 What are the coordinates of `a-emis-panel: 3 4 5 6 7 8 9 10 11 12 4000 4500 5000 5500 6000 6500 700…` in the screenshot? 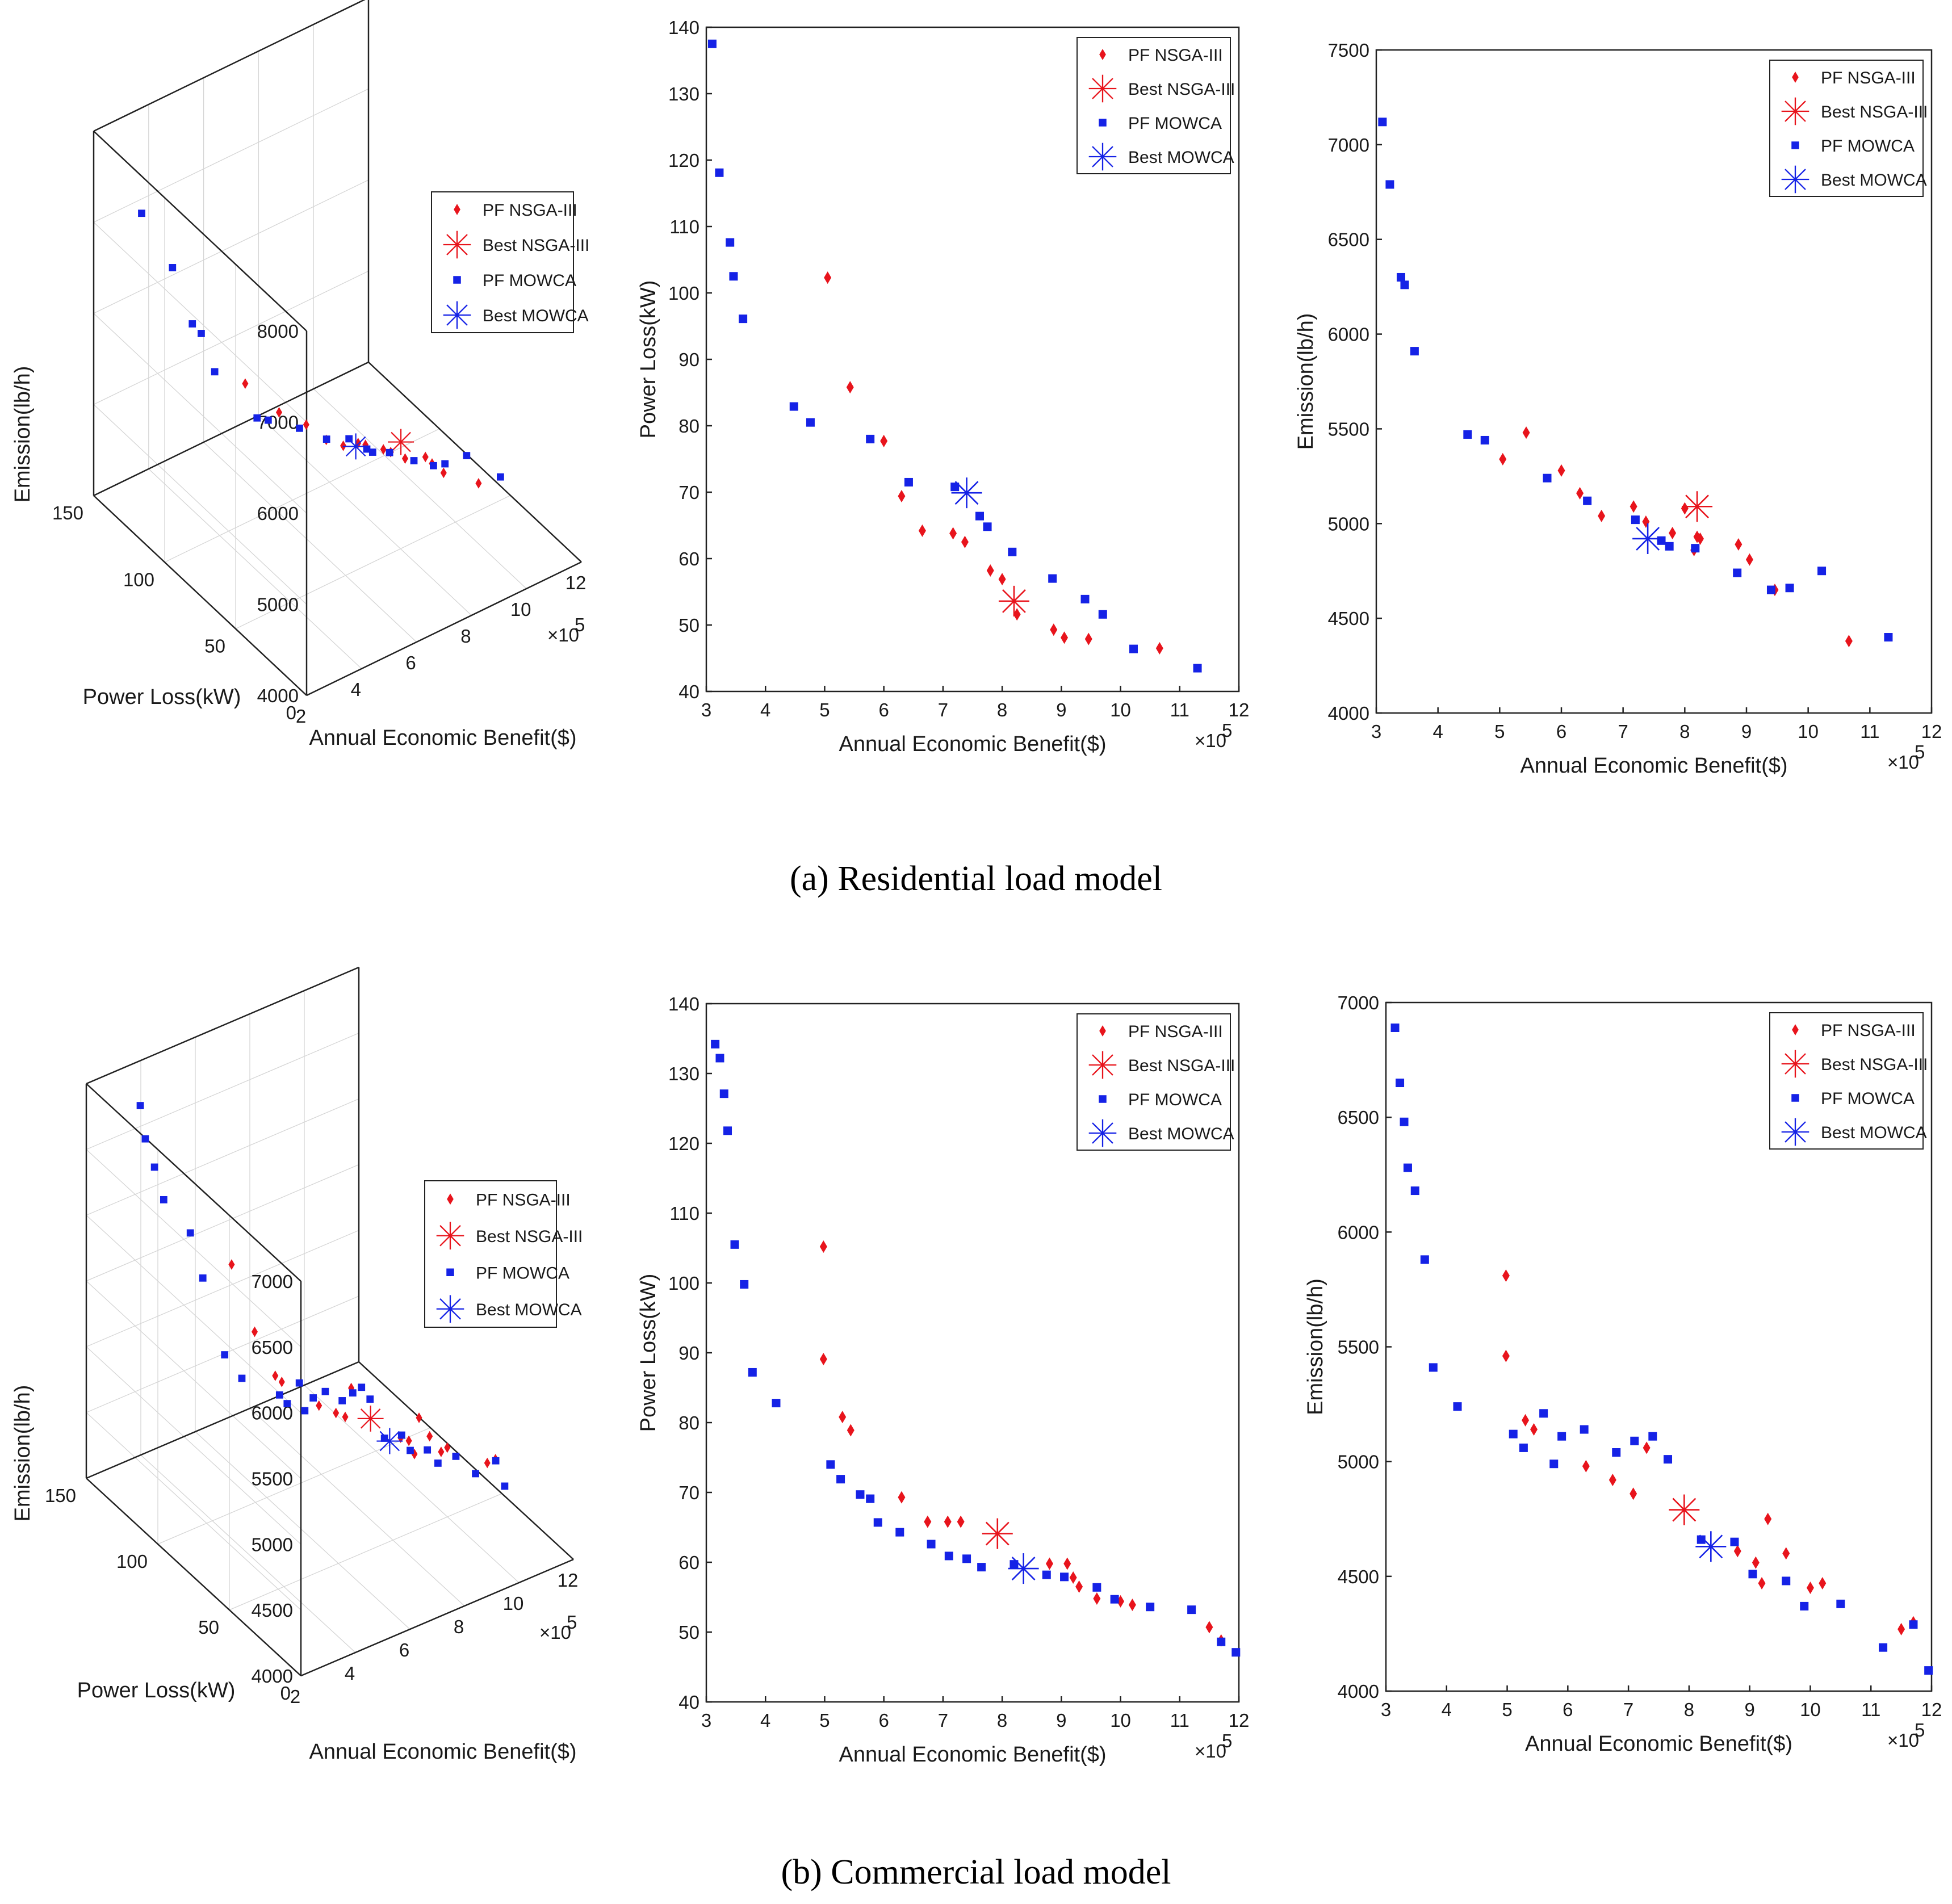 It's located at (1618, 409).